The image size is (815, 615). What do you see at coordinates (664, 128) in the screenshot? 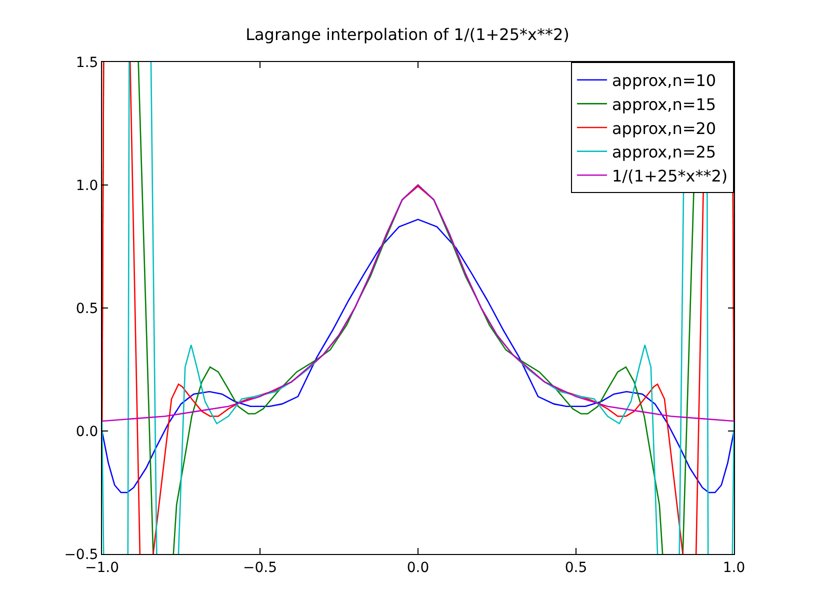
I see `legend-label: approx,n=20` at bounding box center [664, 128].